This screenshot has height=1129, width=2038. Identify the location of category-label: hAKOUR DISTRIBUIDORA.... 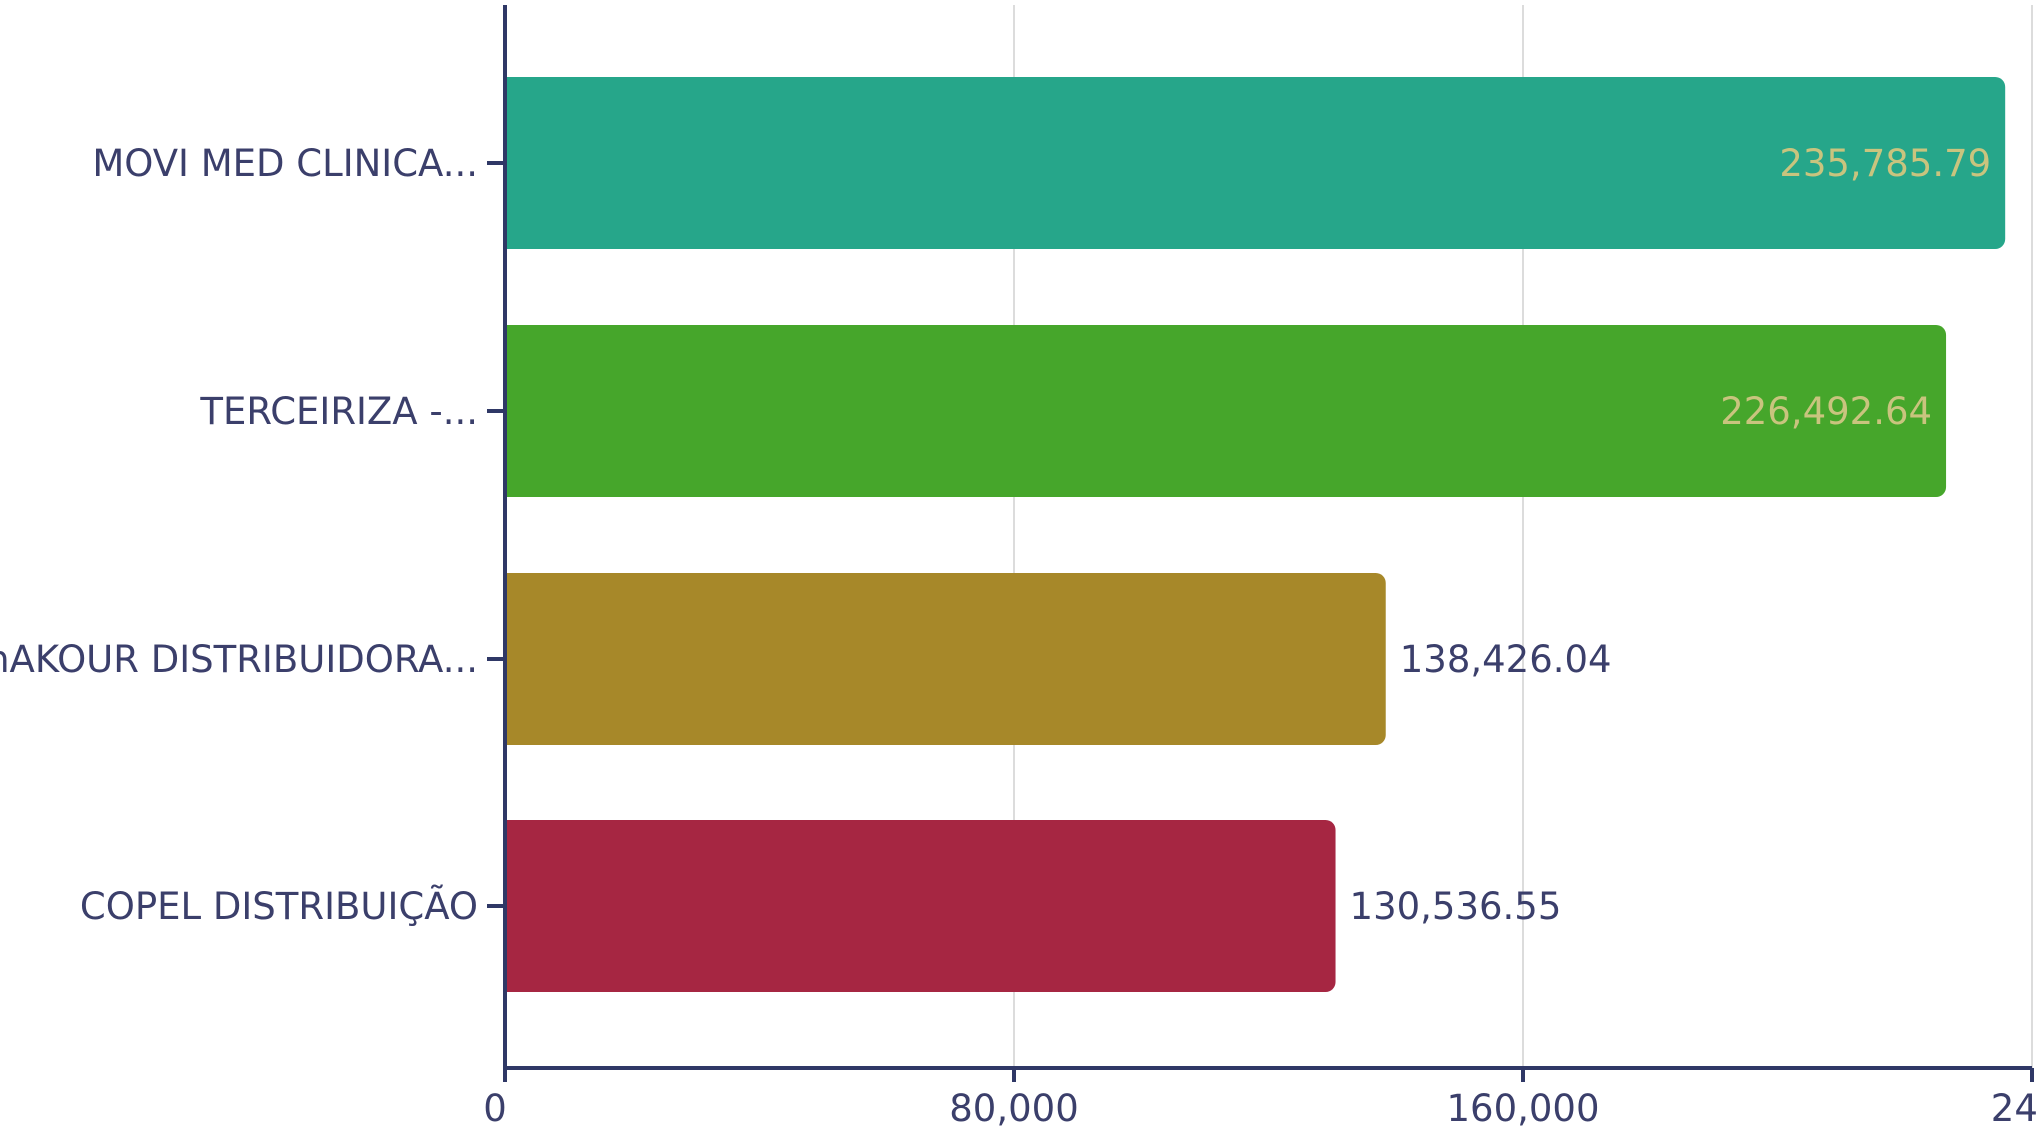
(239, 659).